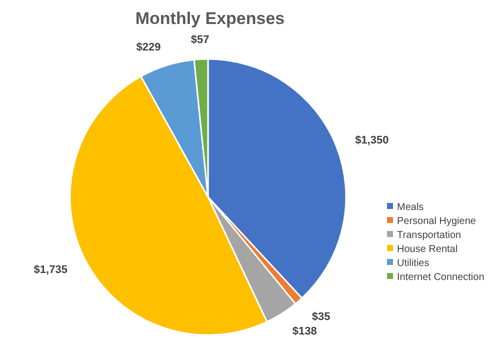  I want to click on data-label: $138, so click(304, 332).